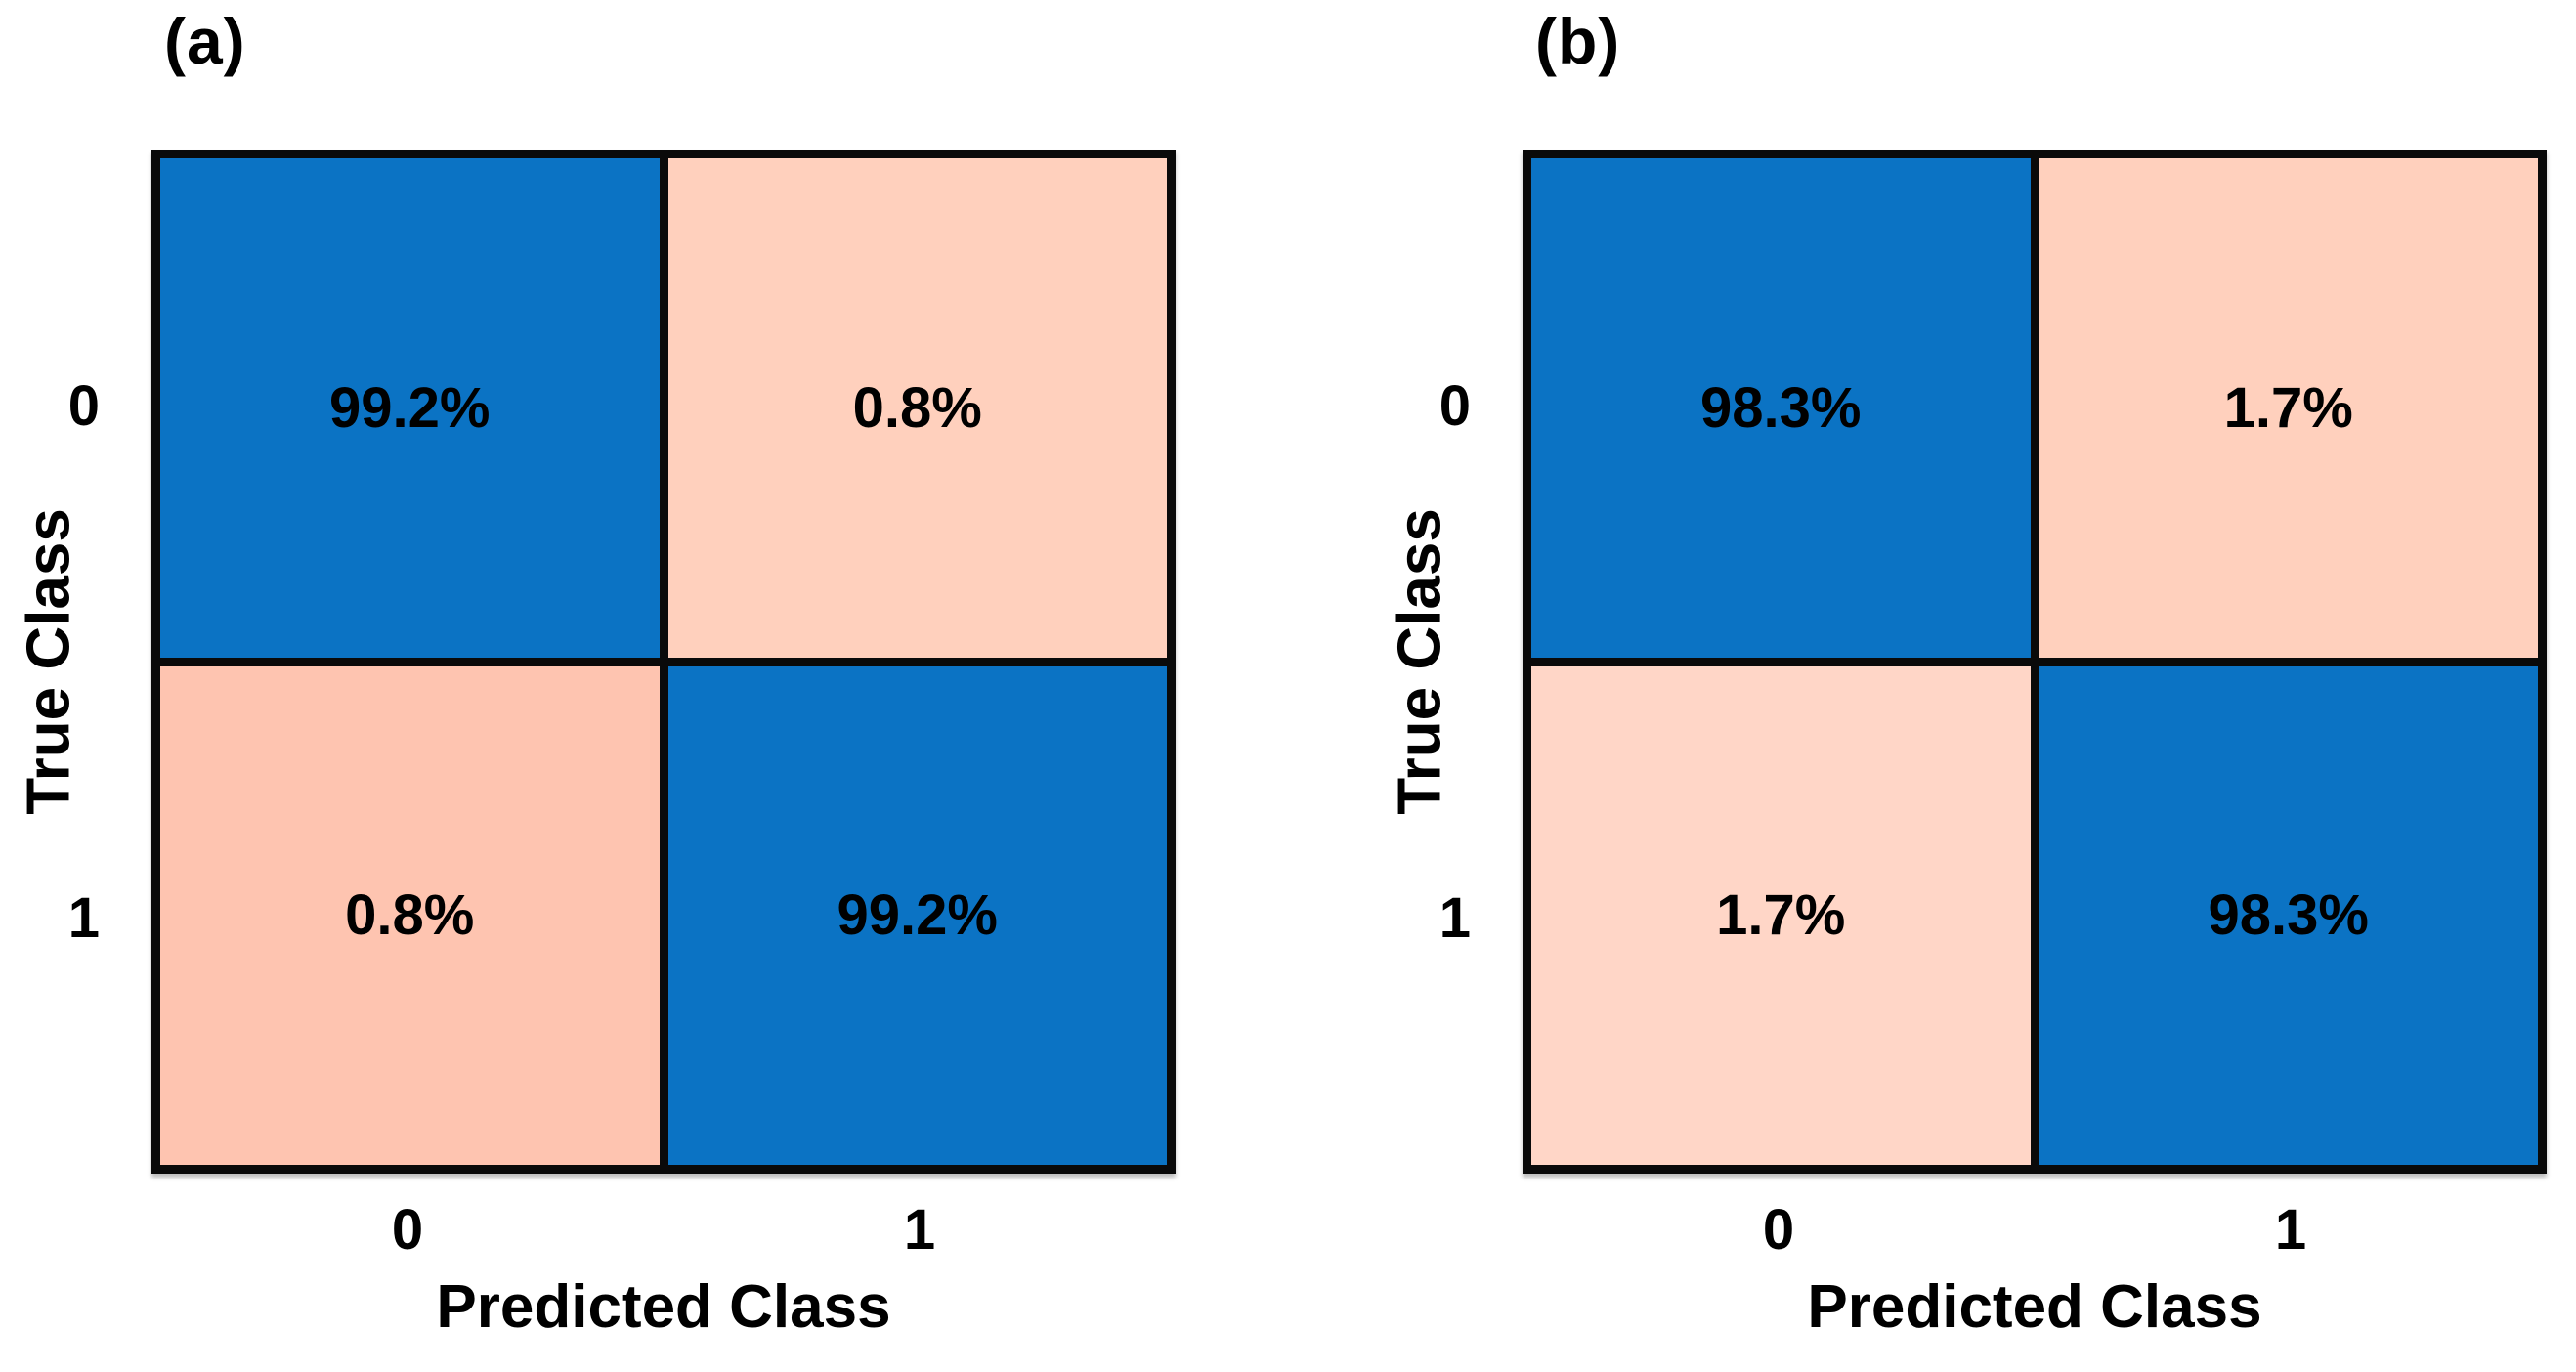 Image resolution: width=2576 pixels, height=1372 pixels. What do you see at coordinates (1578, 41) in the screenshot?
I see `panel-b-label: (b)` at bounding box center [1578, 41].